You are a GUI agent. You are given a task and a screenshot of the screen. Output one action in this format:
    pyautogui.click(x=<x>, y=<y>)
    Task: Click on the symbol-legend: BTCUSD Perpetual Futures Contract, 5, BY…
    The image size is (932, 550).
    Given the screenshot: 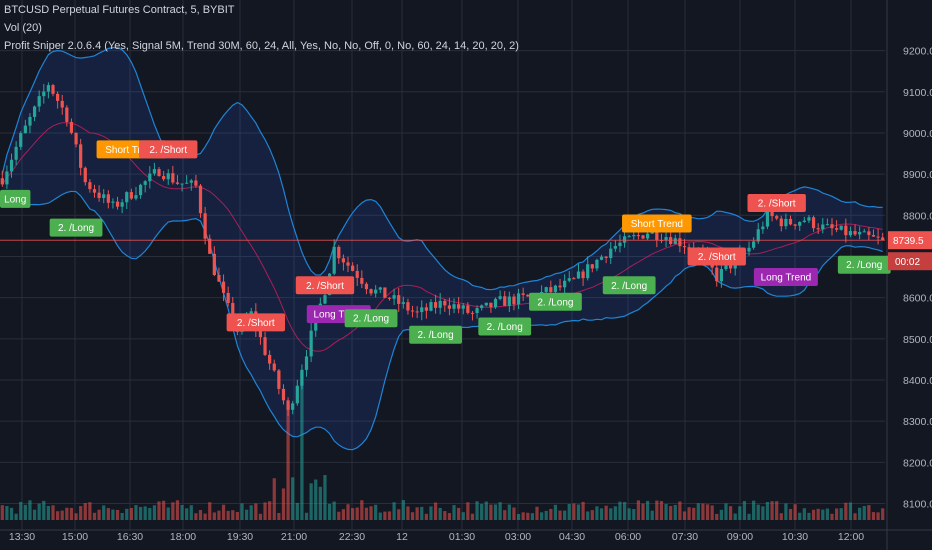 What is the action you would take?
    pyautogui.click(x=119, y=10)
    